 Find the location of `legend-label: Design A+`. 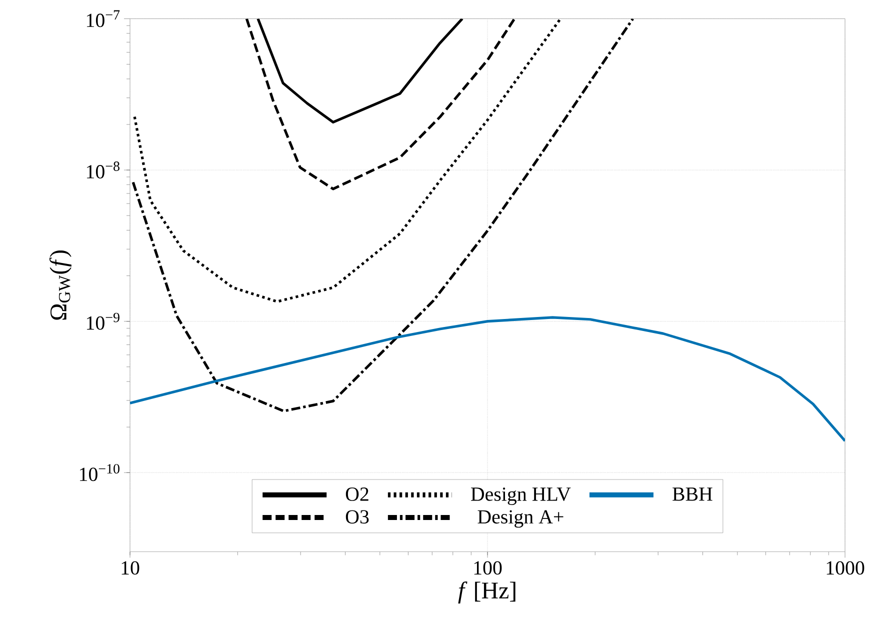

legend-label: Design A+ is located at coordinates (521, 519).